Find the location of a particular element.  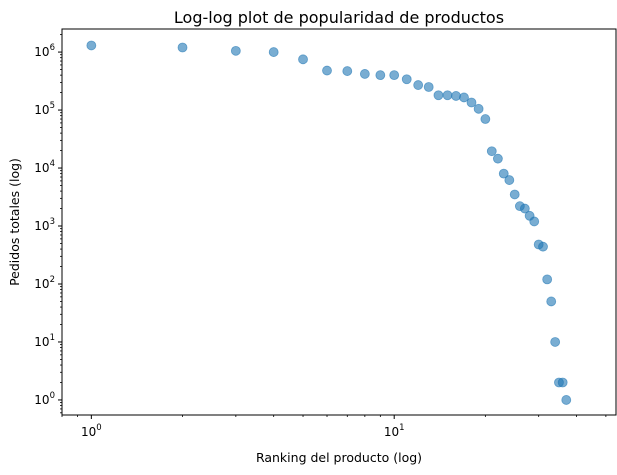

x-axis-label: Ranking del producto (log) is located at coordinates (339, 457).